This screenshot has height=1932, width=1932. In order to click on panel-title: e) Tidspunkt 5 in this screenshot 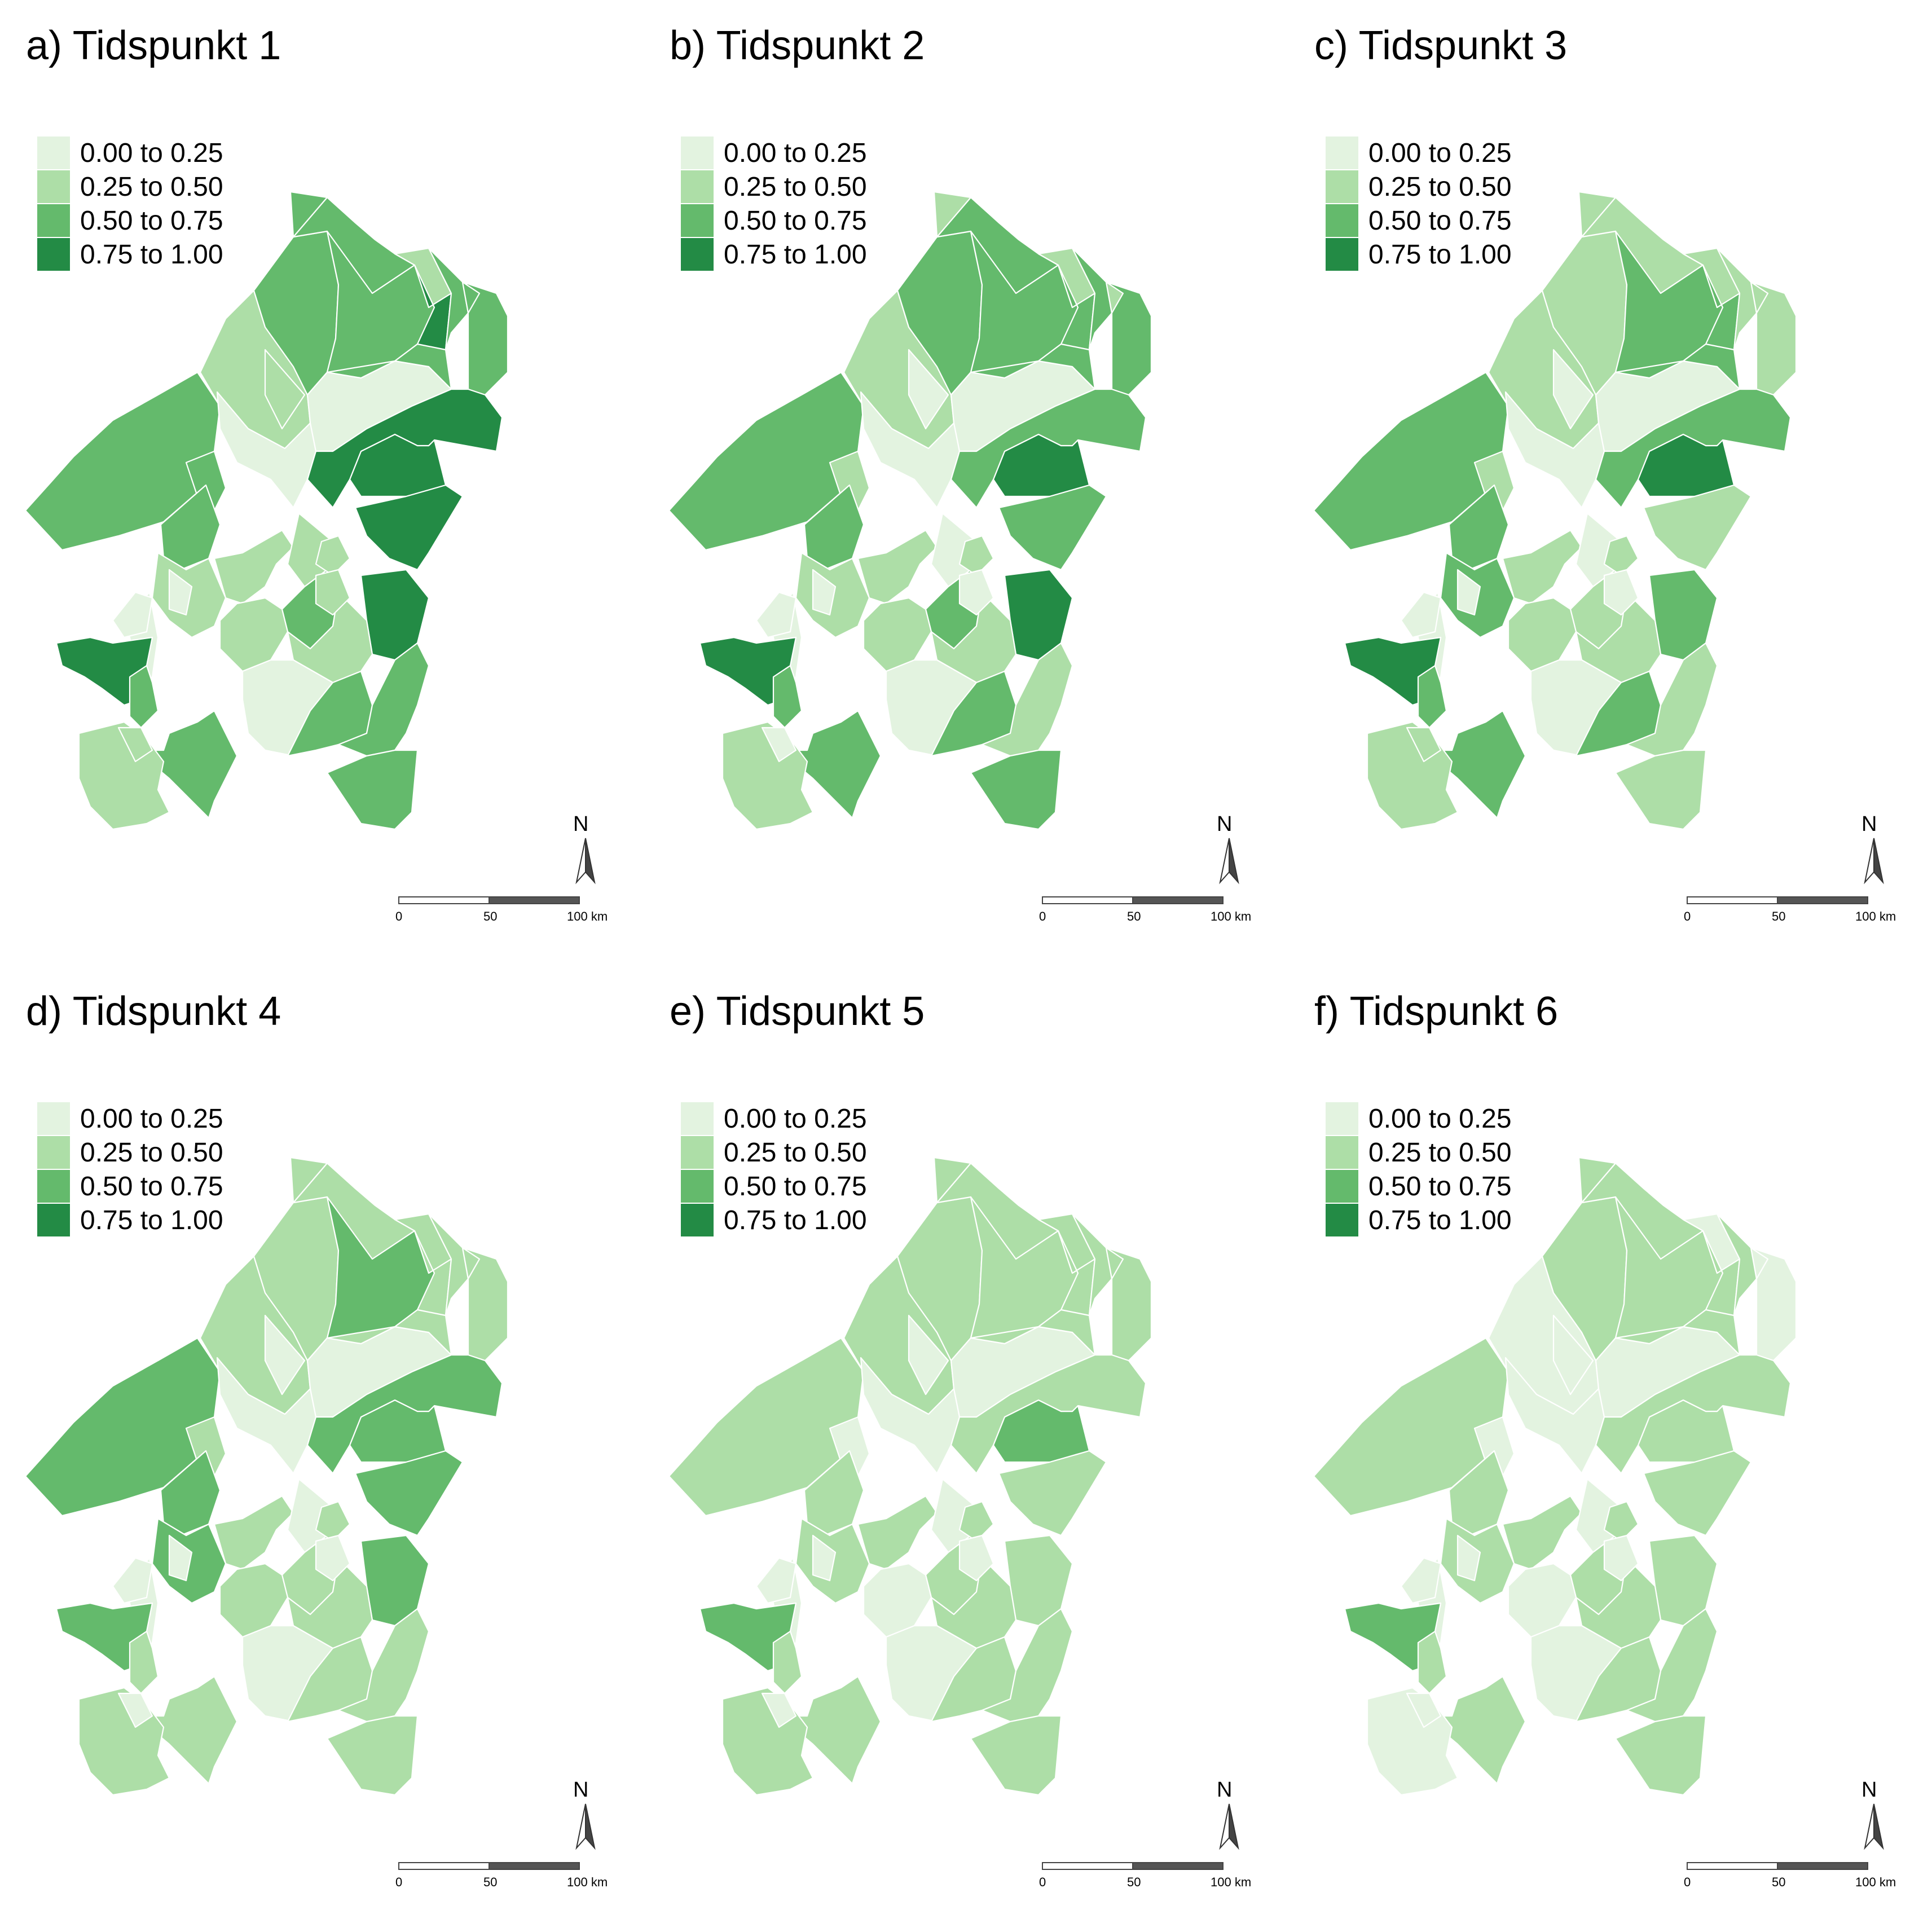, I will do `click(797, 1011)`.